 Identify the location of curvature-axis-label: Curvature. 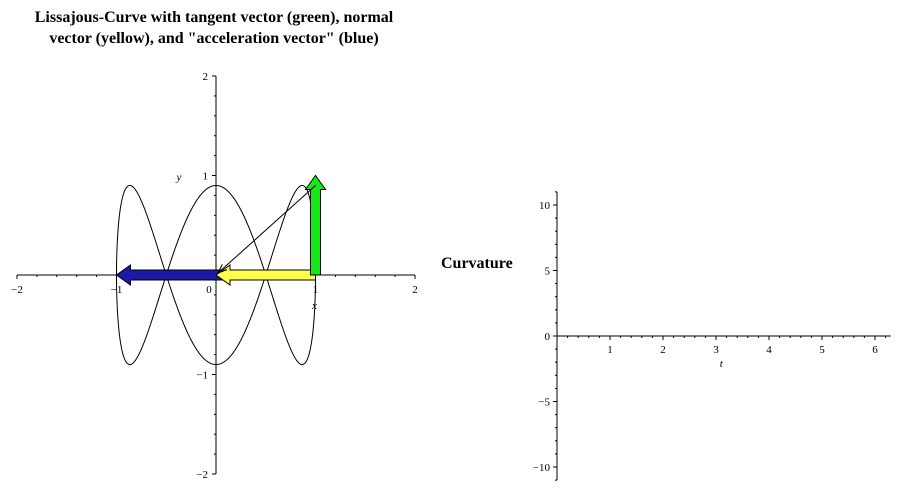
(477, 263).